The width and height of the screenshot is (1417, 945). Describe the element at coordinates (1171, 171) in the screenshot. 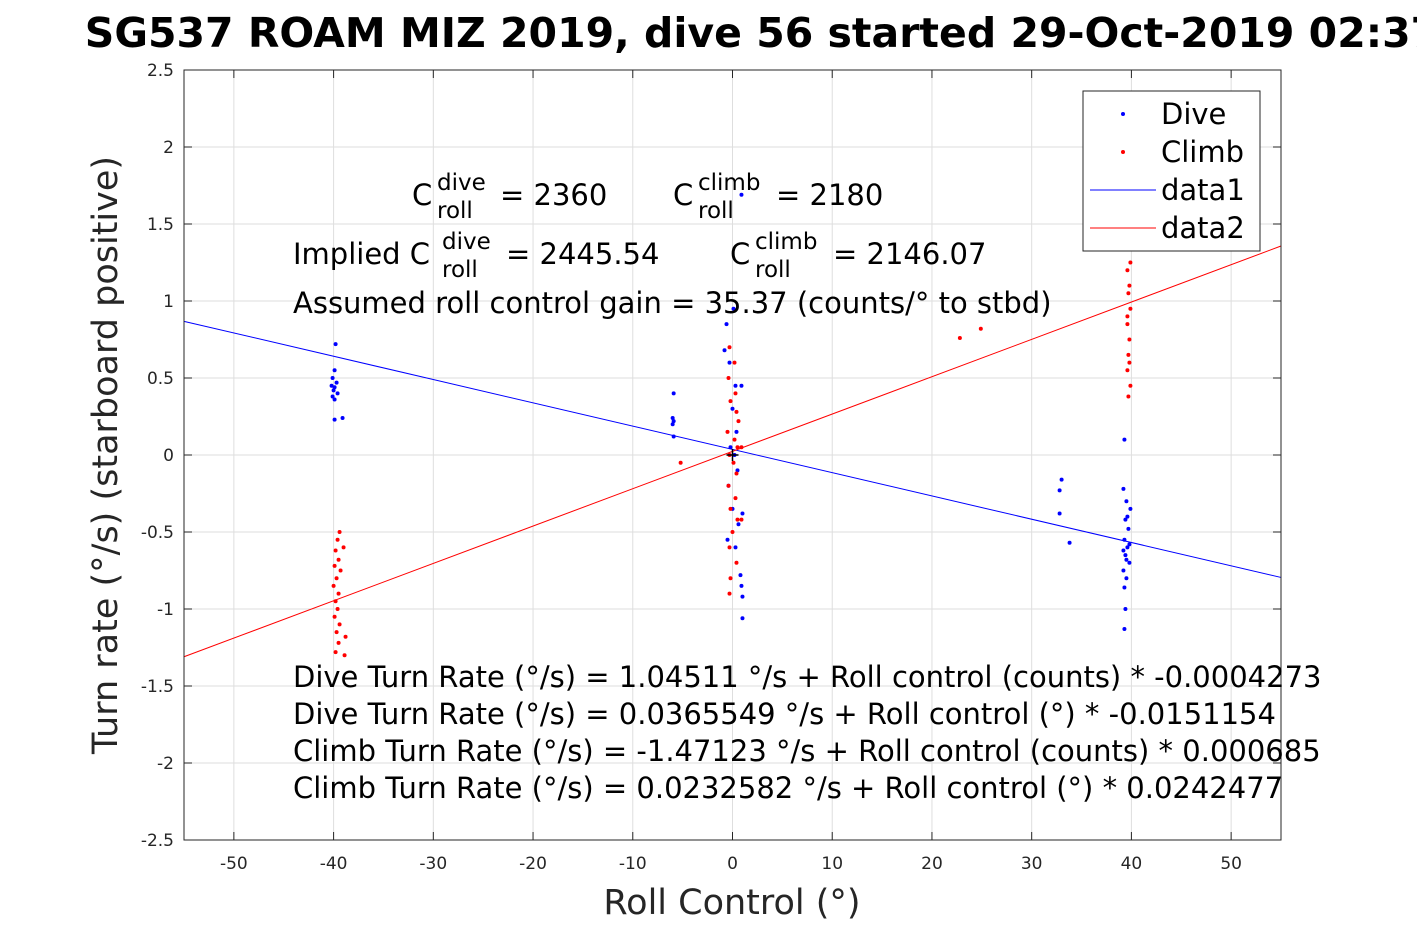

I see `legend: Dive Climb data1 data2` at that location.